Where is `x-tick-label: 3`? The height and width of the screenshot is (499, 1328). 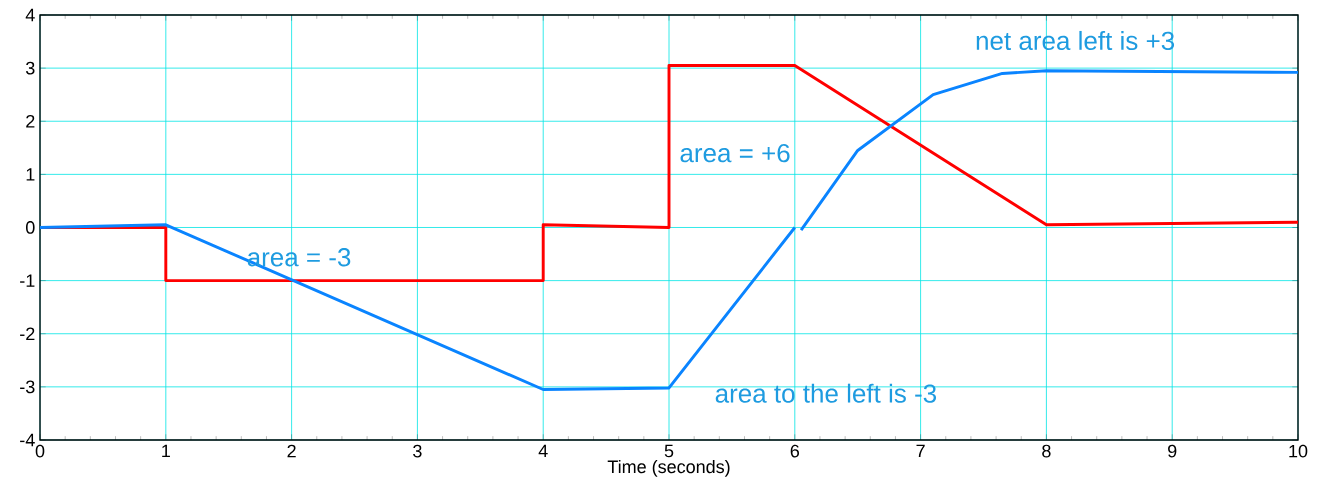 x-tick-label: 3 is located at coordinates (417, 451).